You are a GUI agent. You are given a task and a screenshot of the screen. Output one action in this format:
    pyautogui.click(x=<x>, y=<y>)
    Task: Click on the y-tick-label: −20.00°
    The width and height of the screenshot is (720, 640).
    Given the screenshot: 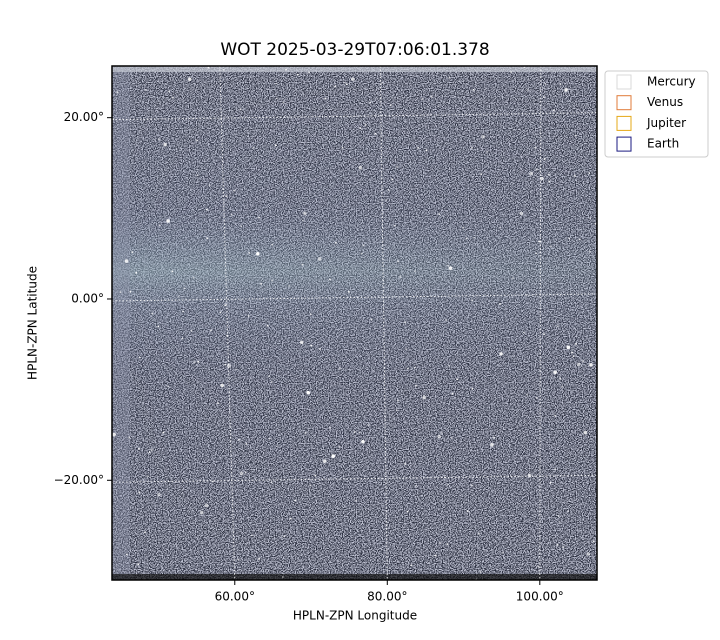 What is the action you would take?
    pyautogui.click(x=79, y=480)
    